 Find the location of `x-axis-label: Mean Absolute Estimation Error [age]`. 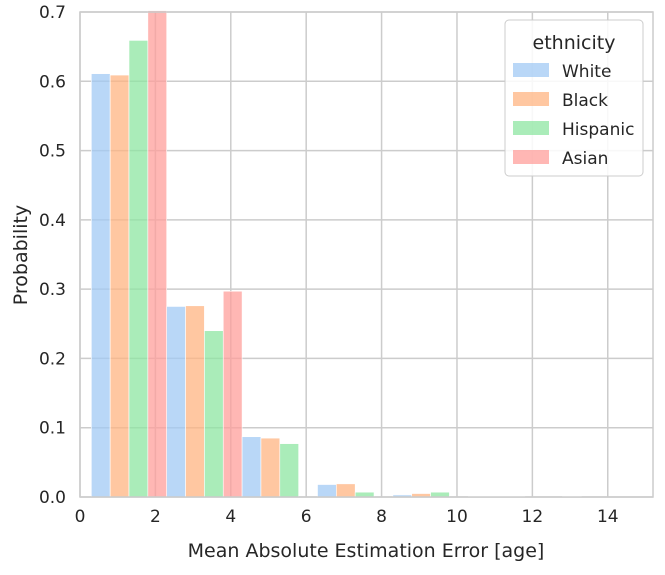

x-axis-label: Mean Absolute Estimation Error [age] is located at coordinates (366, 551).